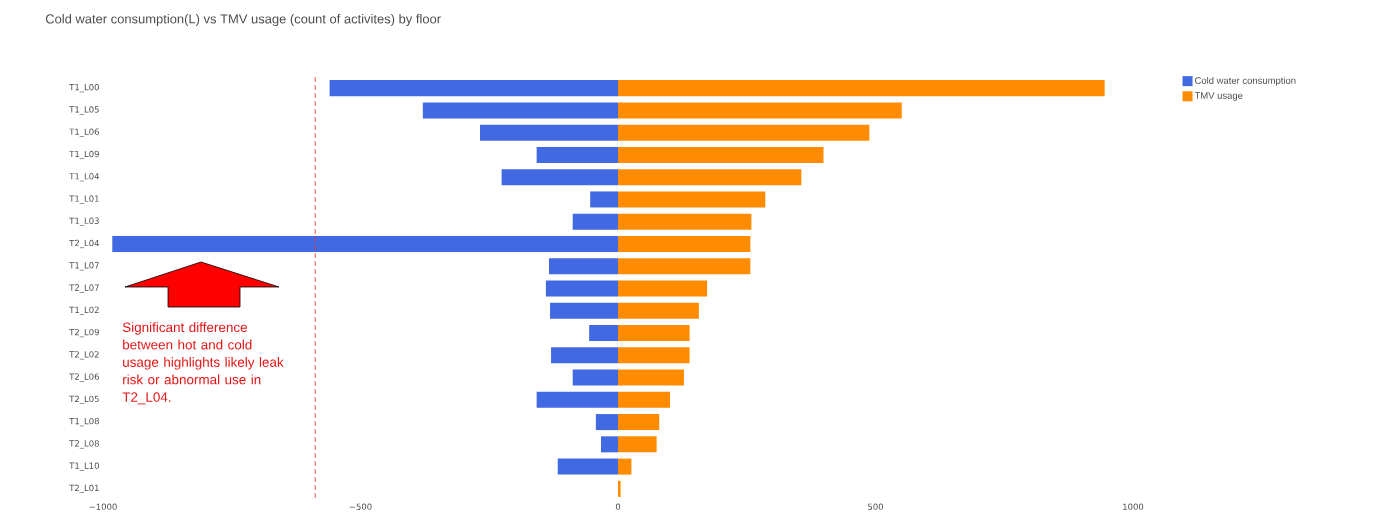  Describe the element at coordinates (1218, 96) in the screenshot. I see `legend-label: TMV usage` at that location.